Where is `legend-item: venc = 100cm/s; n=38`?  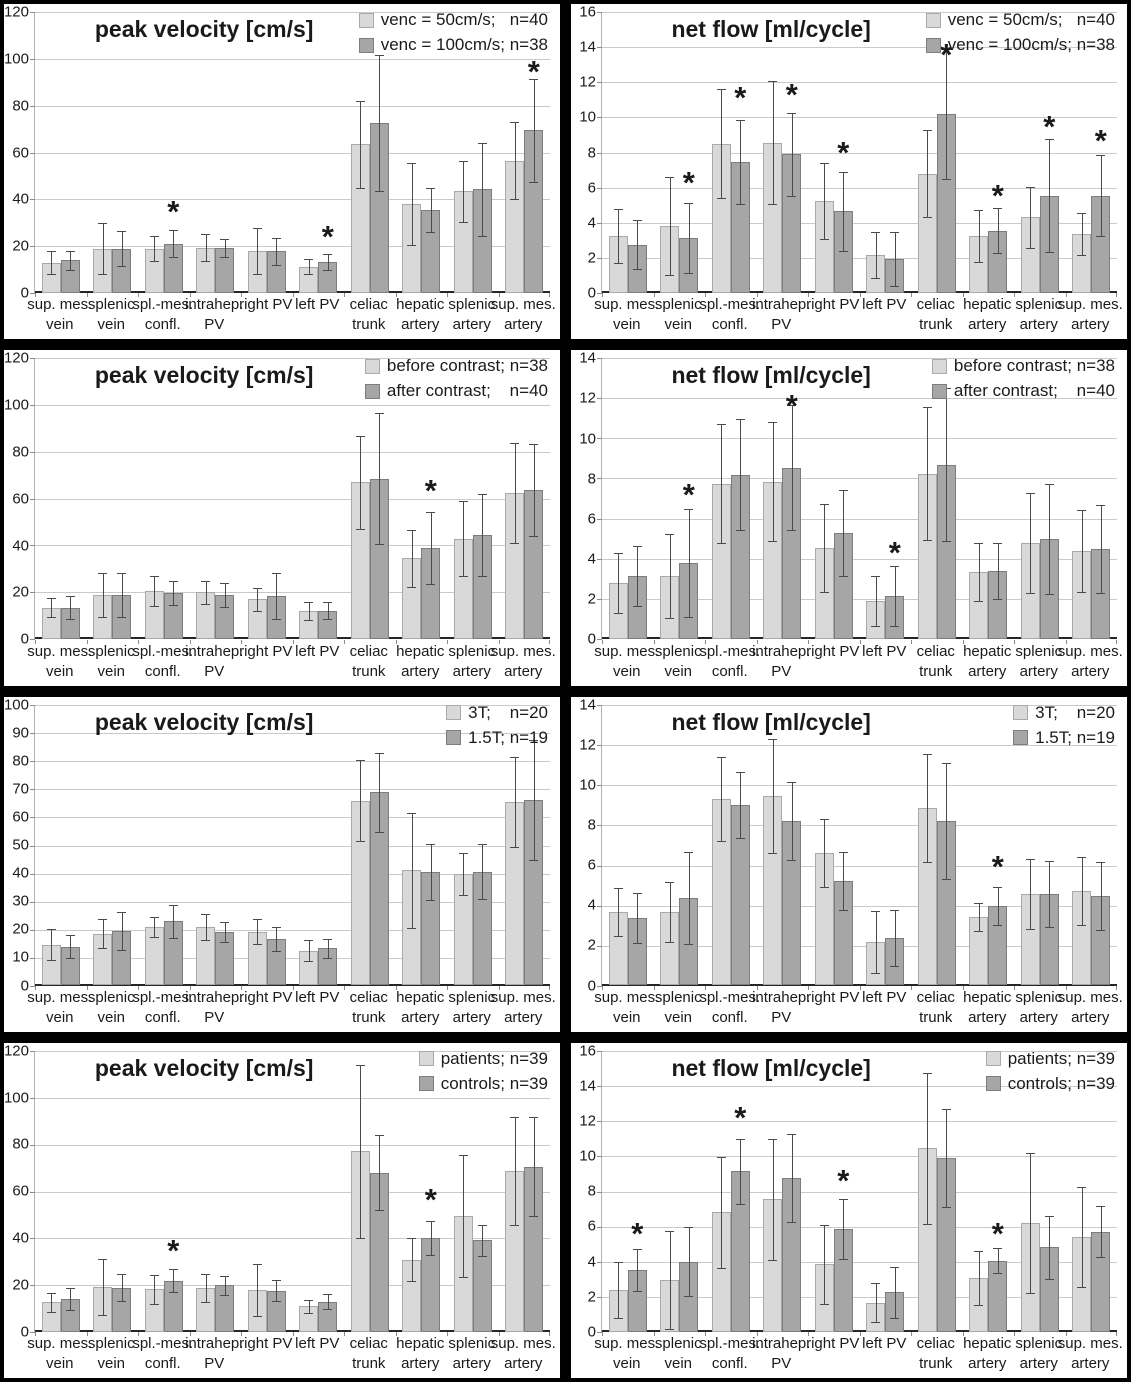
legend-item: venc = 100cm/s; n=38 is located at coordinates (453, 45).